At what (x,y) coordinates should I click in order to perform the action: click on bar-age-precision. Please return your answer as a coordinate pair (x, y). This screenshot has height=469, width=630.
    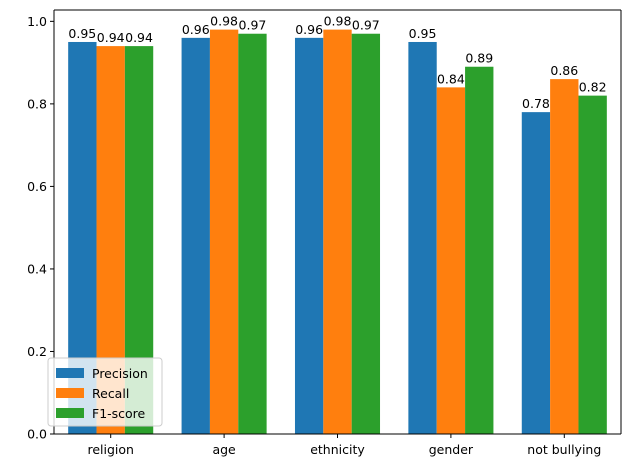
    Looking at the image, I should click on (195, 236).